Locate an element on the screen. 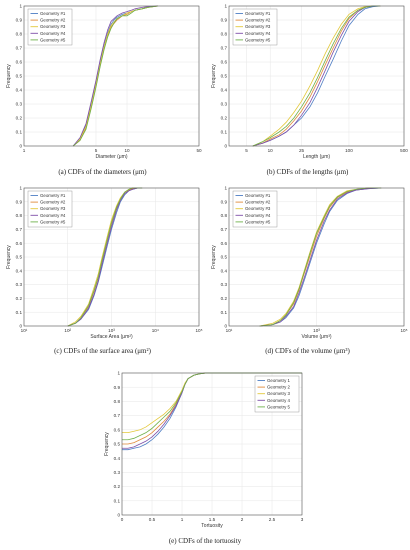 Image resolution: width=410 pixels, height=550 pixels. c0-xtick-label-2: 10 is located at coordinates (127, 150).